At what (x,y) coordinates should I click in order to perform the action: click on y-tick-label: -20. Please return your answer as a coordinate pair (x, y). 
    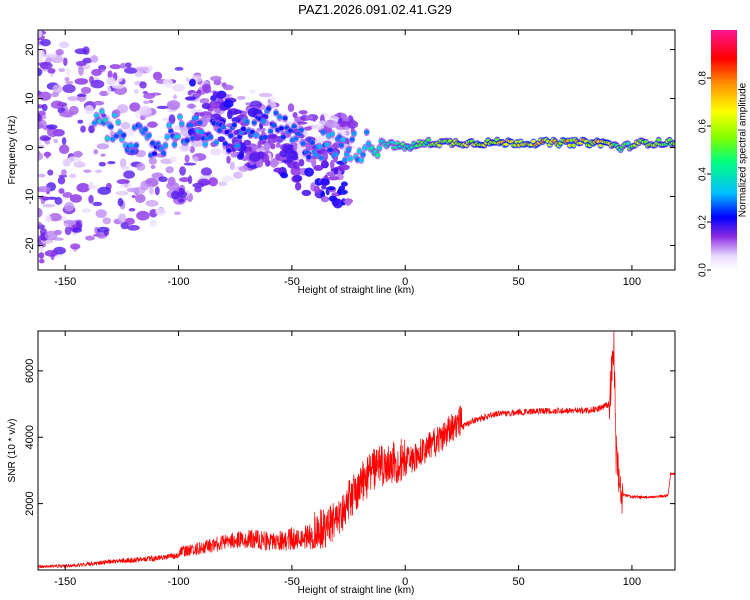
    Looking at the image, I should click on (30, 246).